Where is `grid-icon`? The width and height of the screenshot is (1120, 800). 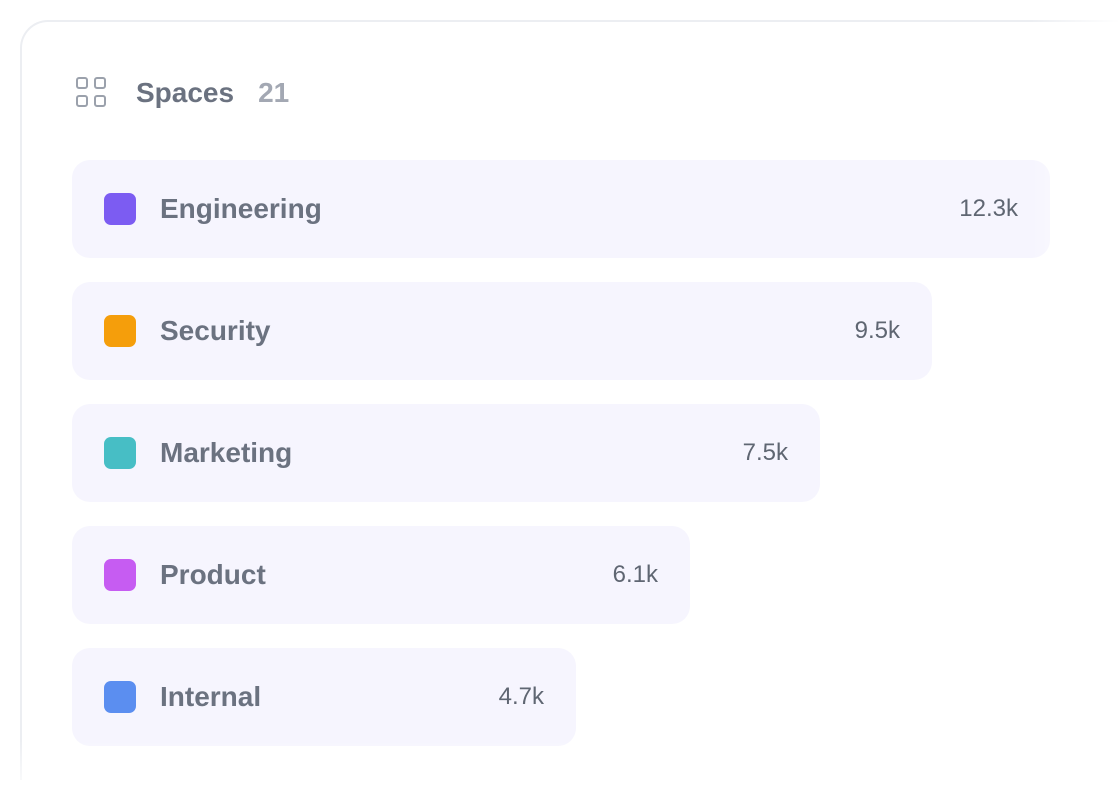 grid-icon is located at coordinates (92, 93).